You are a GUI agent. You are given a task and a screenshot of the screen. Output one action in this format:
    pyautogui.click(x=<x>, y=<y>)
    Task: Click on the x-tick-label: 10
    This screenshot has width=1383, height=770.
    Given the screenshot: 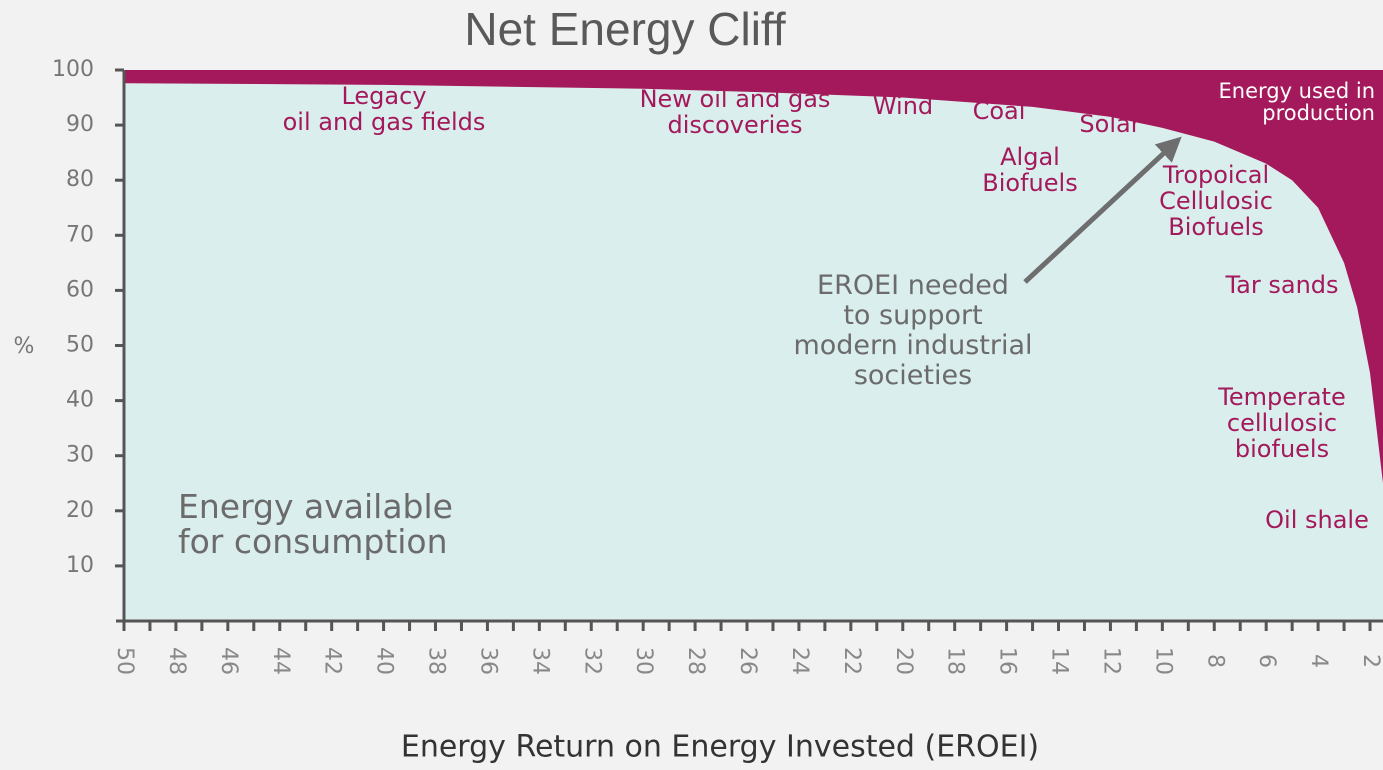 What is the action you would take?
    pyautogui.click(x=1162, y=661)
    